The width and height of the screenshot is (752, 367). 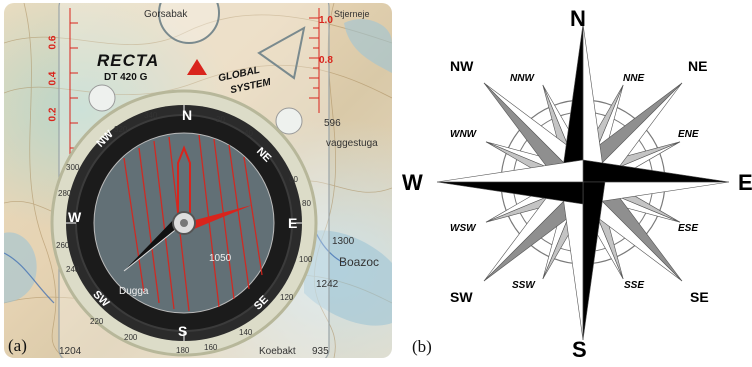 I want to click on bezel-degree: 340, so click(x=151, y=115).